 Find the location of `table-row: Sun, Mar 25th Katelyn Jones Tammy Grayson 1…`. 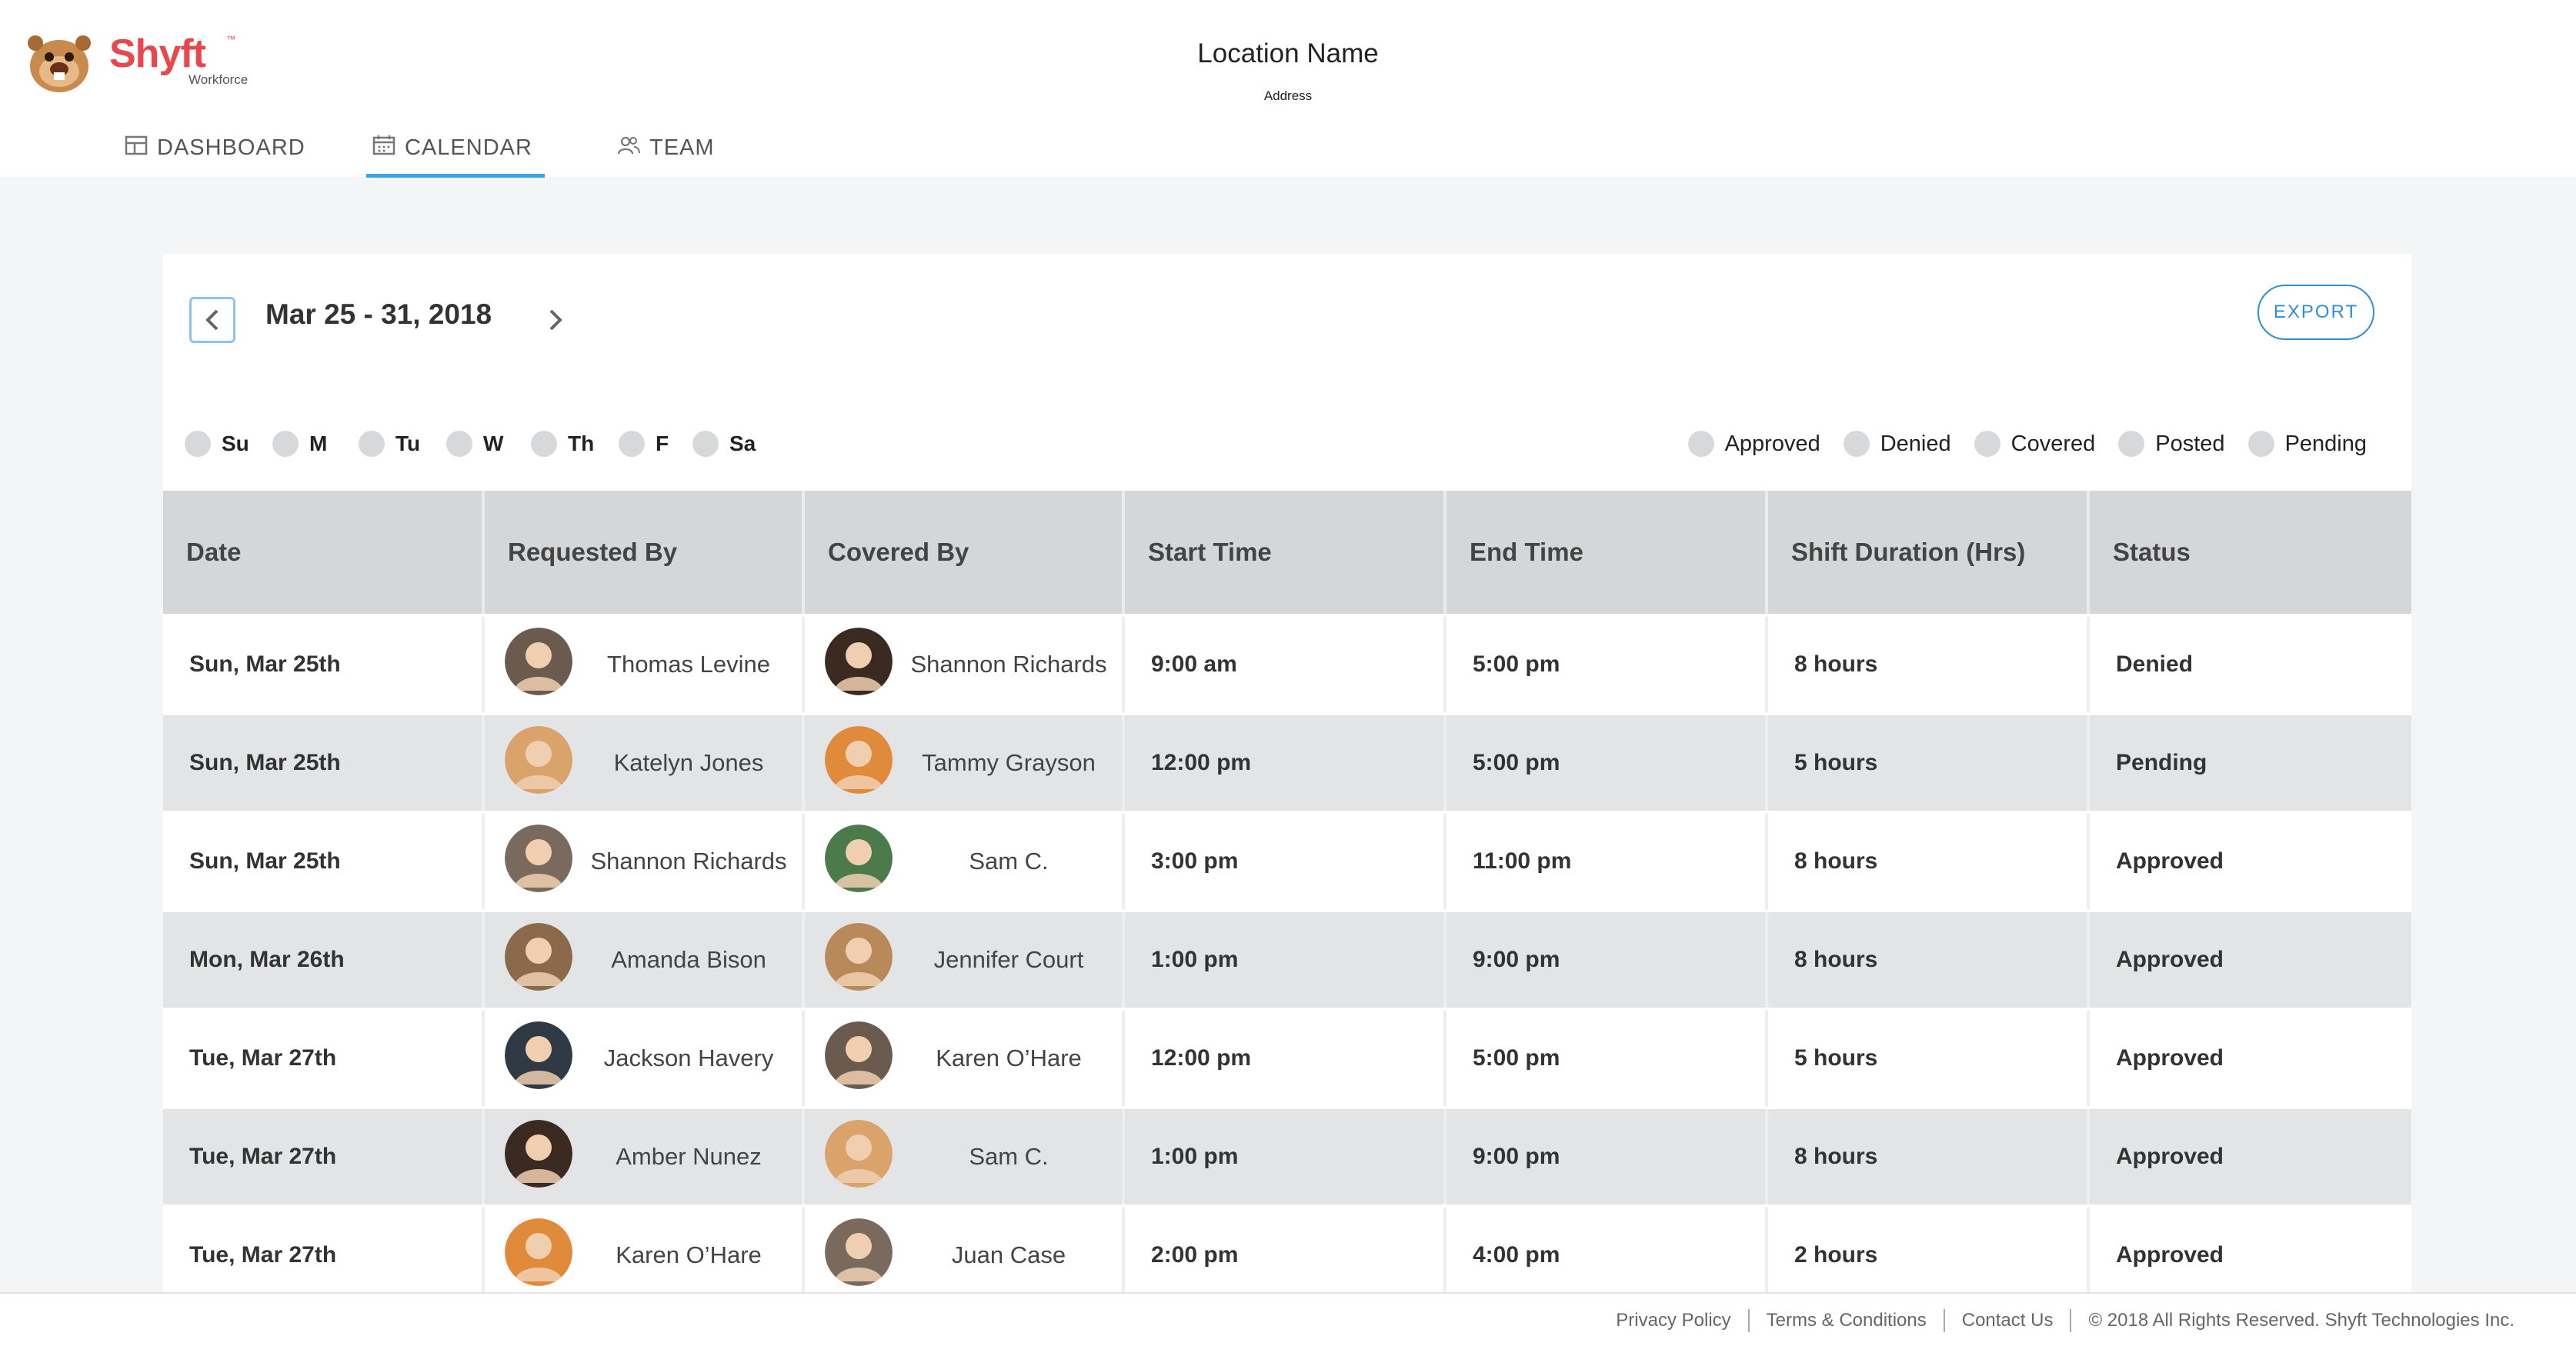

table-row: Sun, Mar 25th Katelyn Jones Tammy Grayson 1… is located at coordinates (1287, 764).